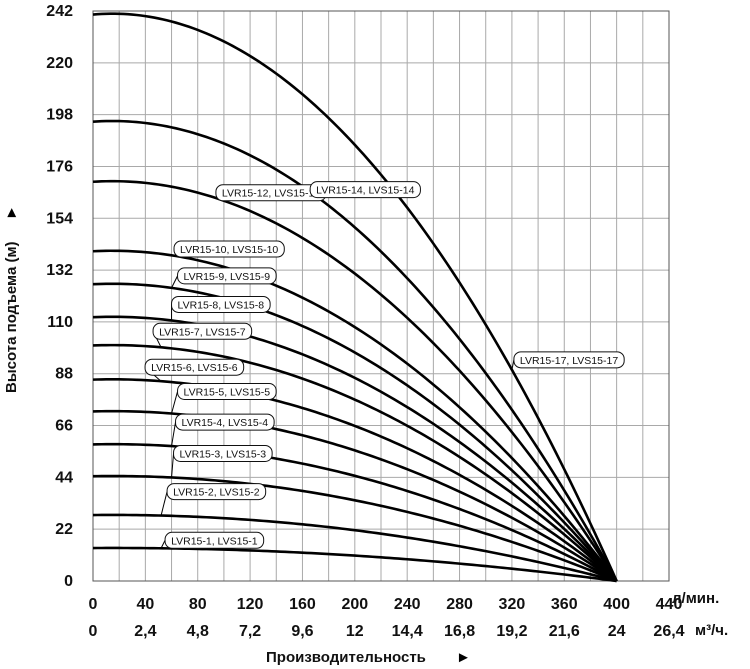 This screenshot has height=669, width=750. I want to click on curve-label-text: LVR15-2, LVS15-2, so click(216, 493).